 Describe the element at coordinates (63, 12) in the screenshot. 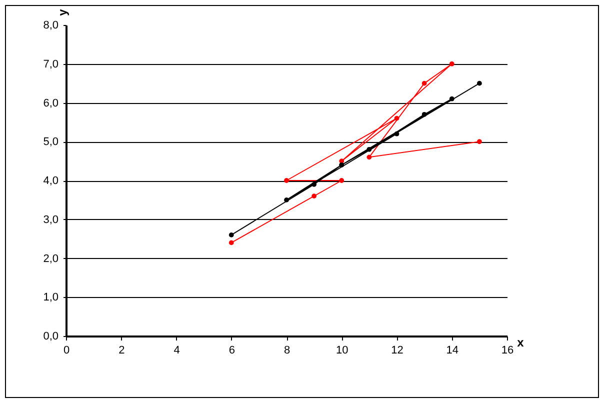

I see `y-axis-title: y` at that location.